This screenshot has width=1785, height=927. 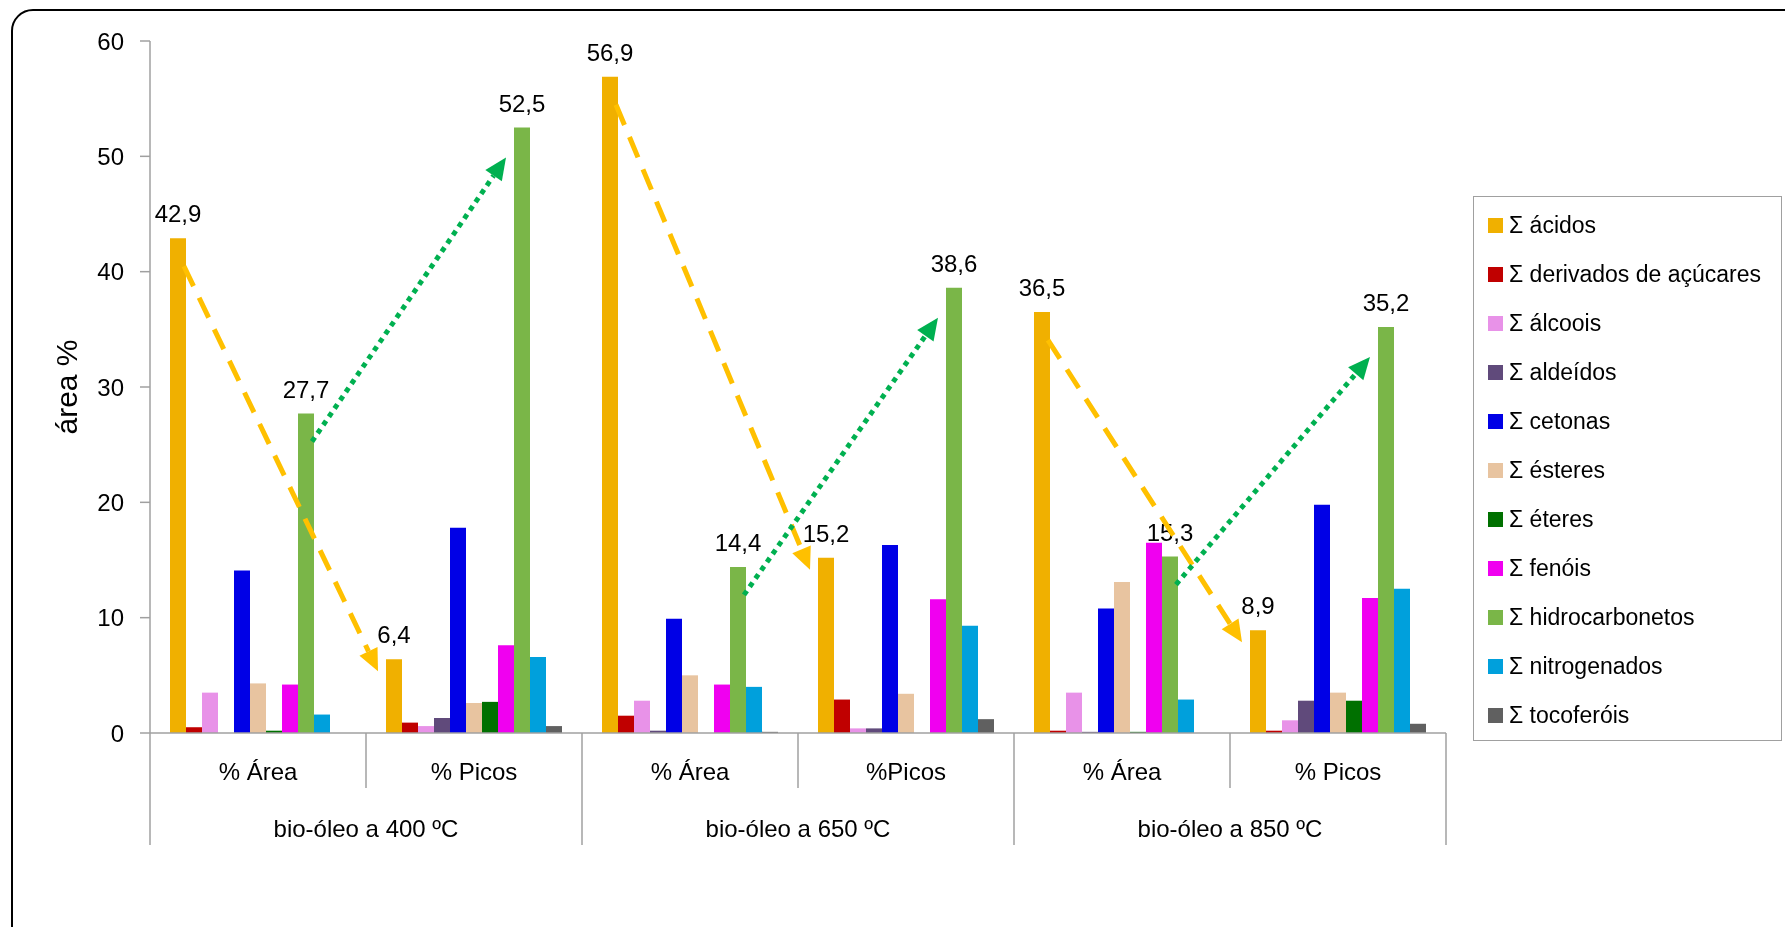 I want to click on y-tick-label: 30, so click(x=110, y=387).